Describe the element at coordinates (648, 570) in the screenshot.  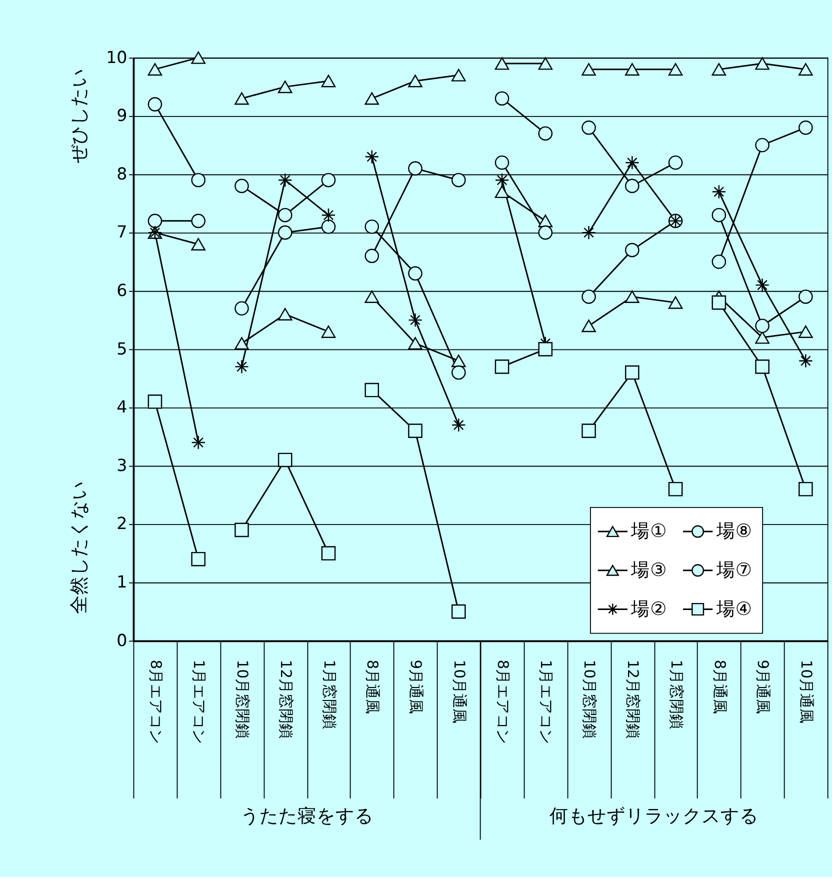
I see `legend-label: 場③` at that location.